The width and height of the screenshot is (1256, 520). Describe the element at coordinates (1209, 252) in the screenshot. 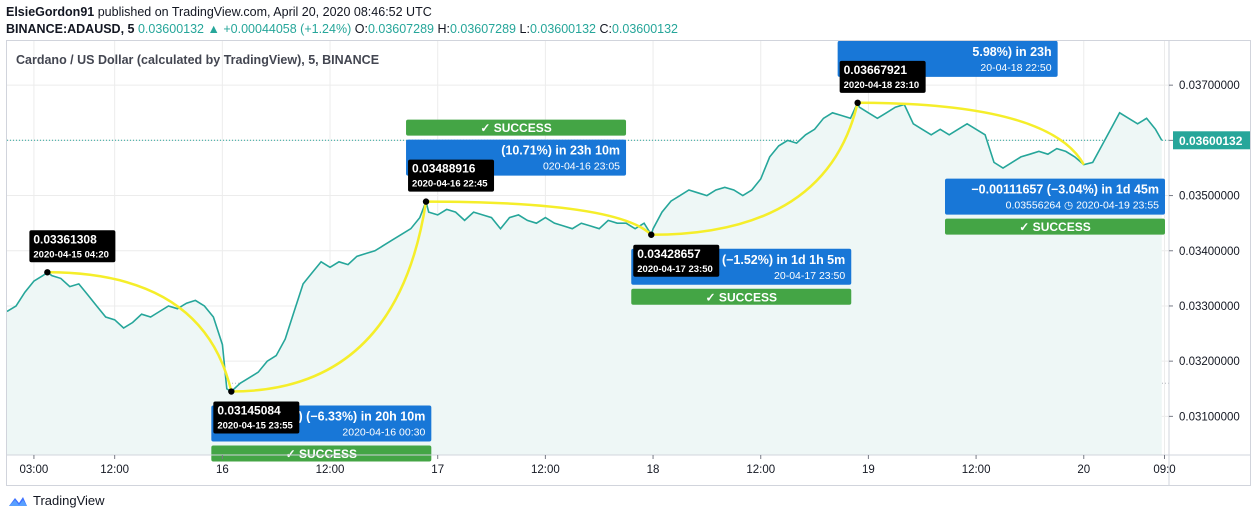

I see `y-tick-label: 0.03400000` at that location.